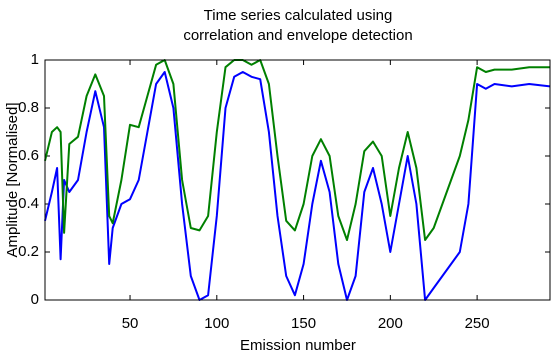 The width and height of the screenshot is (552, 360). Describe the element at coordinates (298, 15) in the screenshot. I see `chart-title: Time series calculated using` at that location.